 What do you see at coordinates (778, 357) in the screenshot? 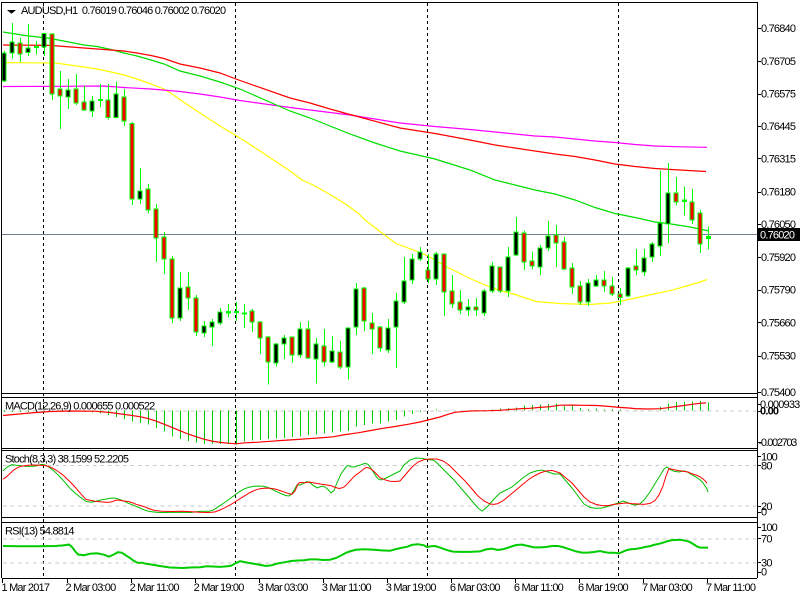
I see `svg-text: 0.75530` at bounding box center [778, 357].